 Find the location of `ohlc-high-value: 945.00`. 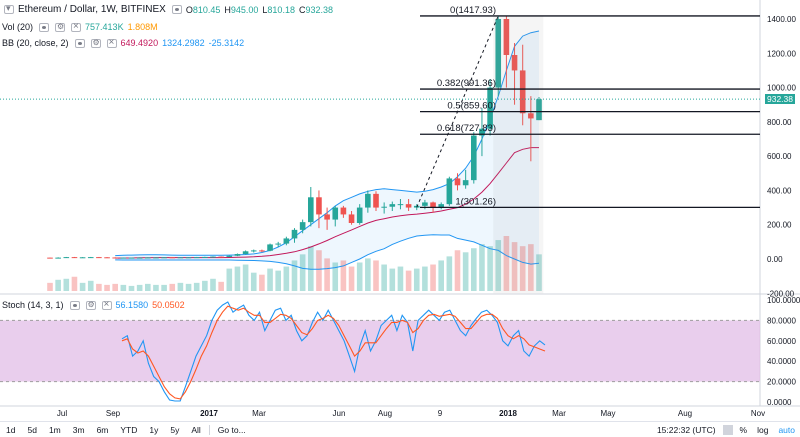

ohlc-high-value: 945.00 is located at coordinates (244, 9).